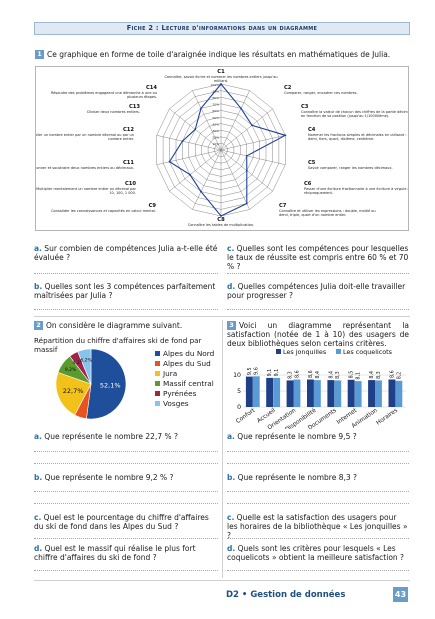  Describe the element at coordinates (305, 107) in the screenshot. I see `competence-code: C3` at that location.